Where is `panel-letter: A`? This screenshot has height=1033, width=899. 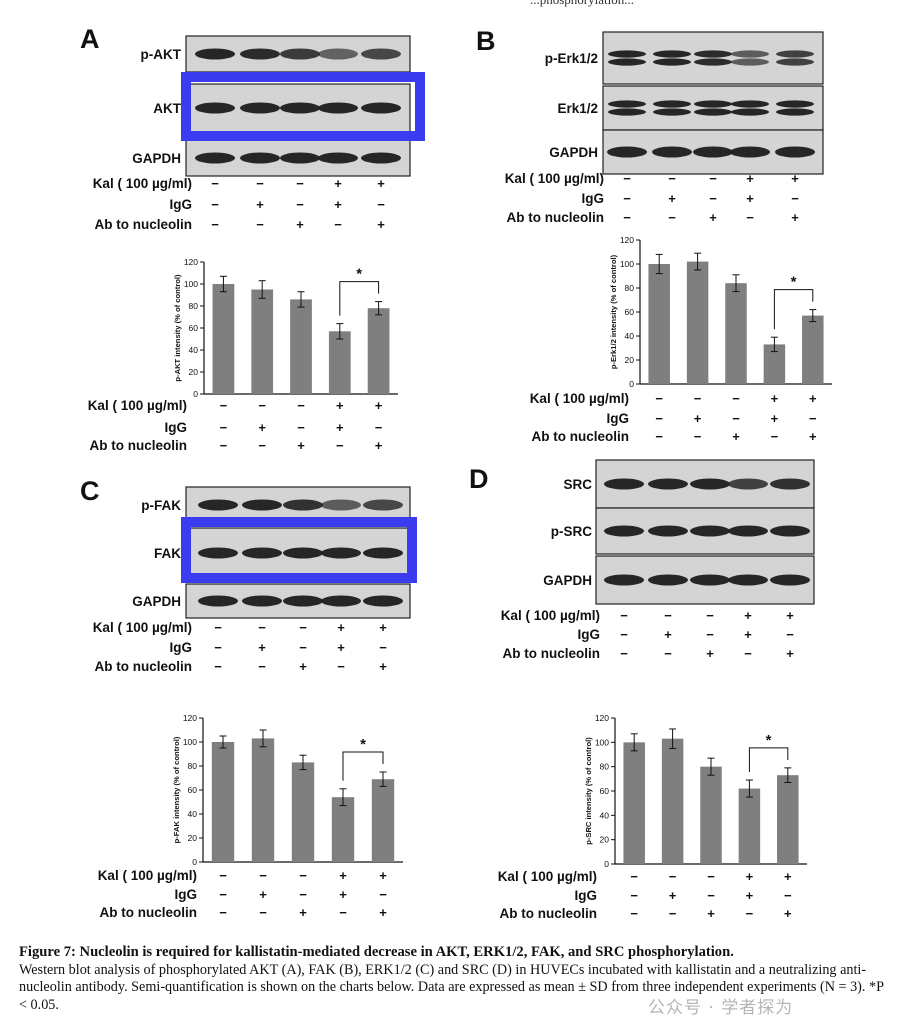 panel-letter: A is located at coordinates (90, 39).